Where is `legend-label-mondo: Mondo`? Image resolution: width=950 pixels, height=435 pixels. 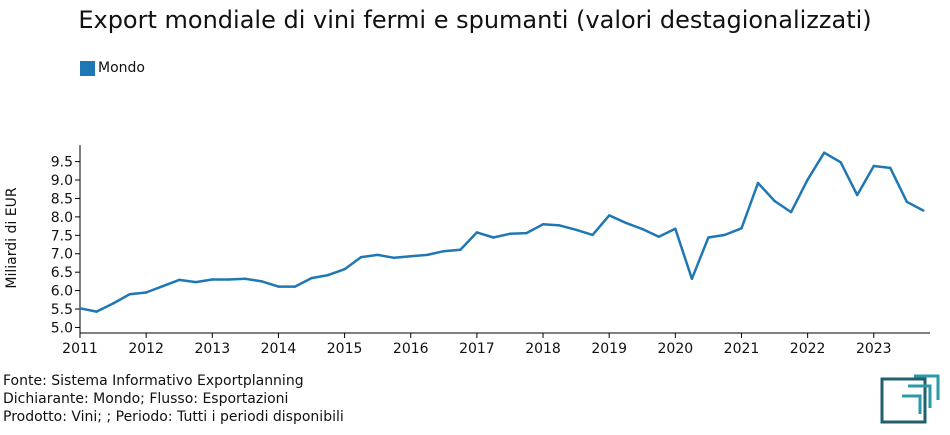
legend-label-mondo: Mondo is located at coordinates (121, 68).